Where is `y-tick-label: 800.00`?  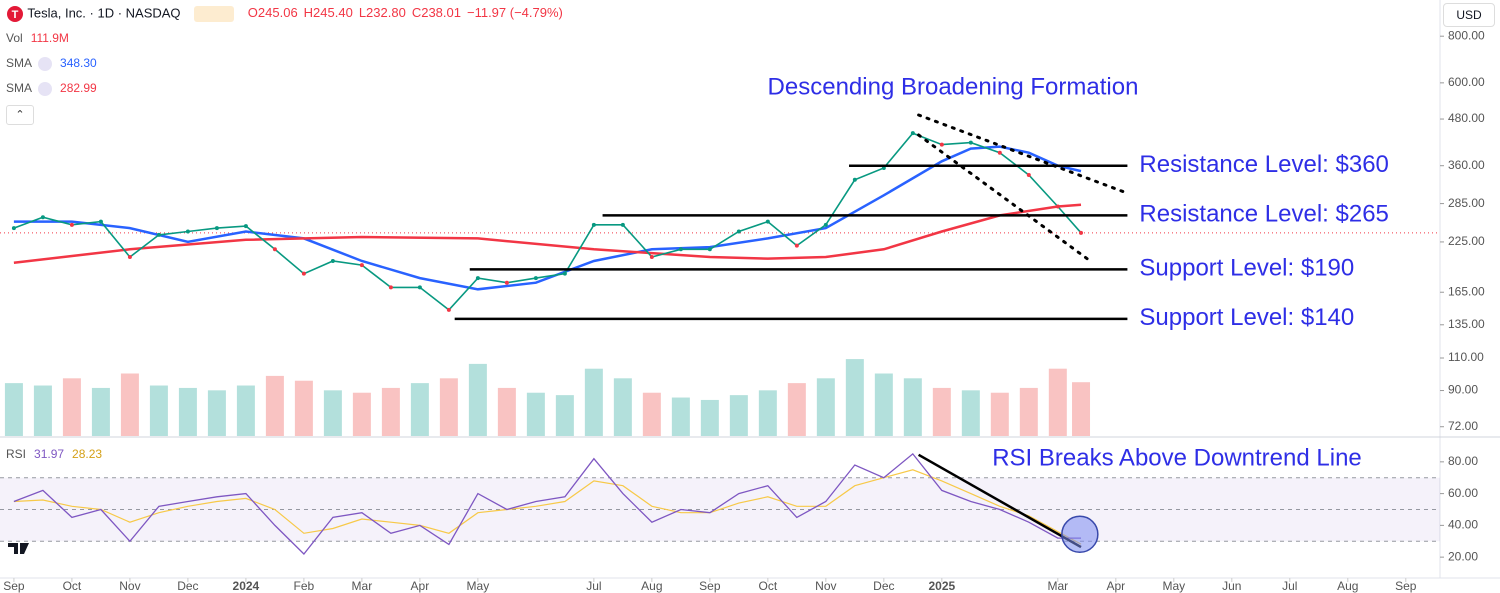 y-tick-label: 800.00 is located at coordinates (1466, 35).